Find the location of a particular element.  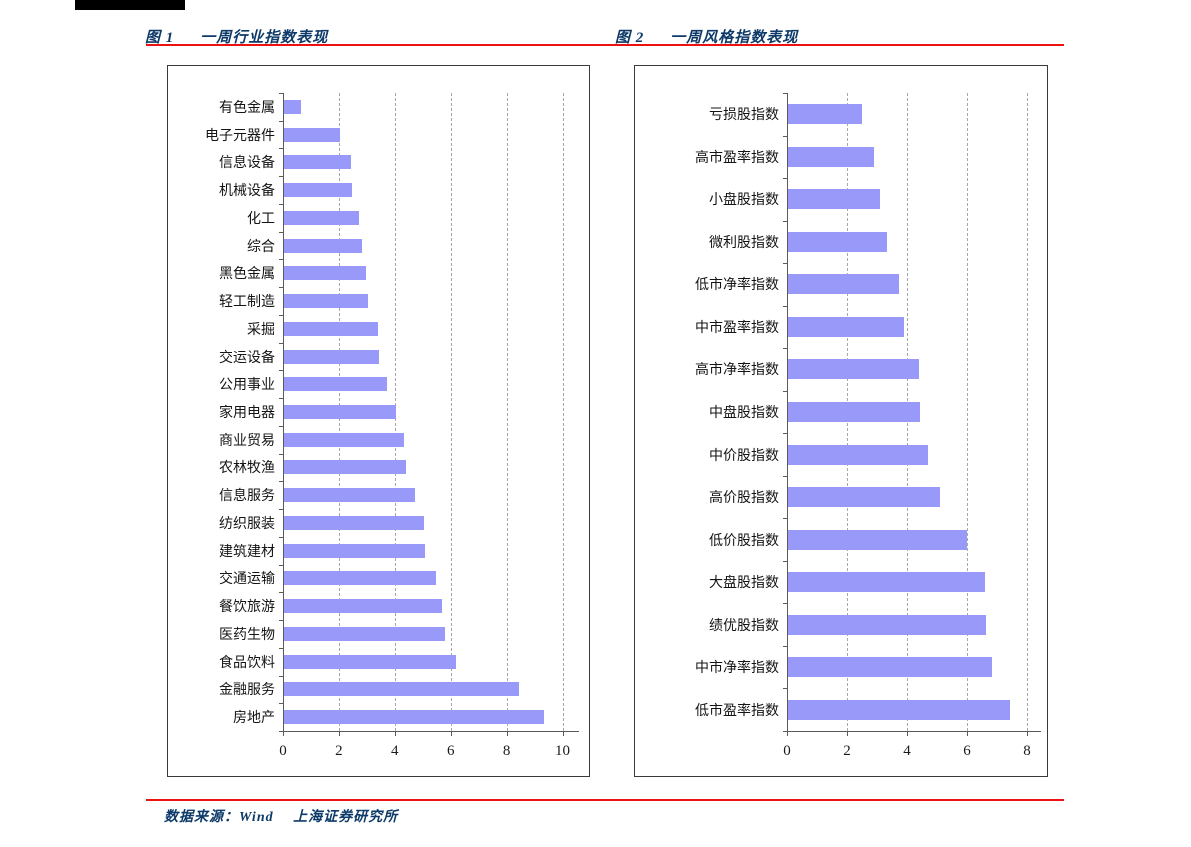

category-label: 信息设备 is located at coordinates (247, 164).